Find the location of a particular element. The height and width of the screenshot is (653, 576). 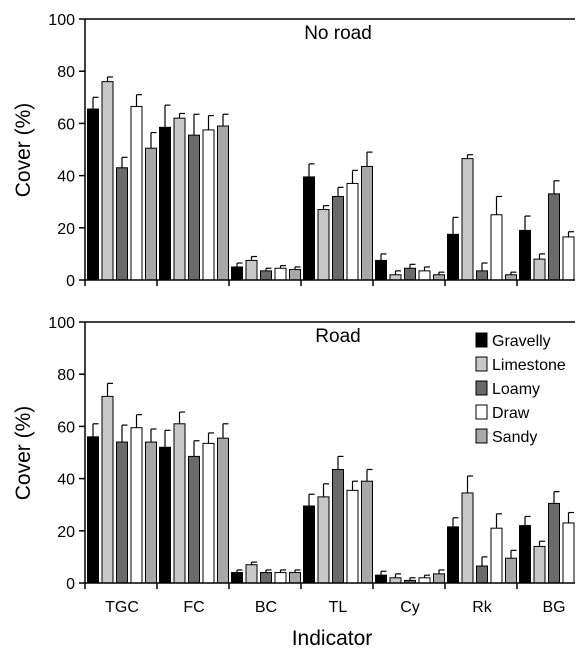

x-tick-label-rk: Rk is located at coordinates (482, 607).